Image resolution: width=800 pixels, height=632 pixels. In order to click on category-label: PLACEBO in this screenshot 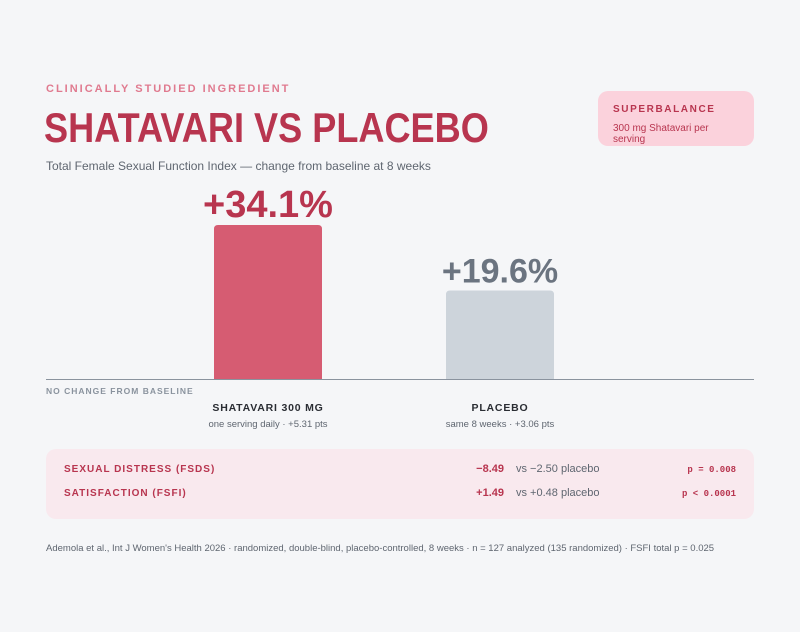, I will do `click(500, 408)`.